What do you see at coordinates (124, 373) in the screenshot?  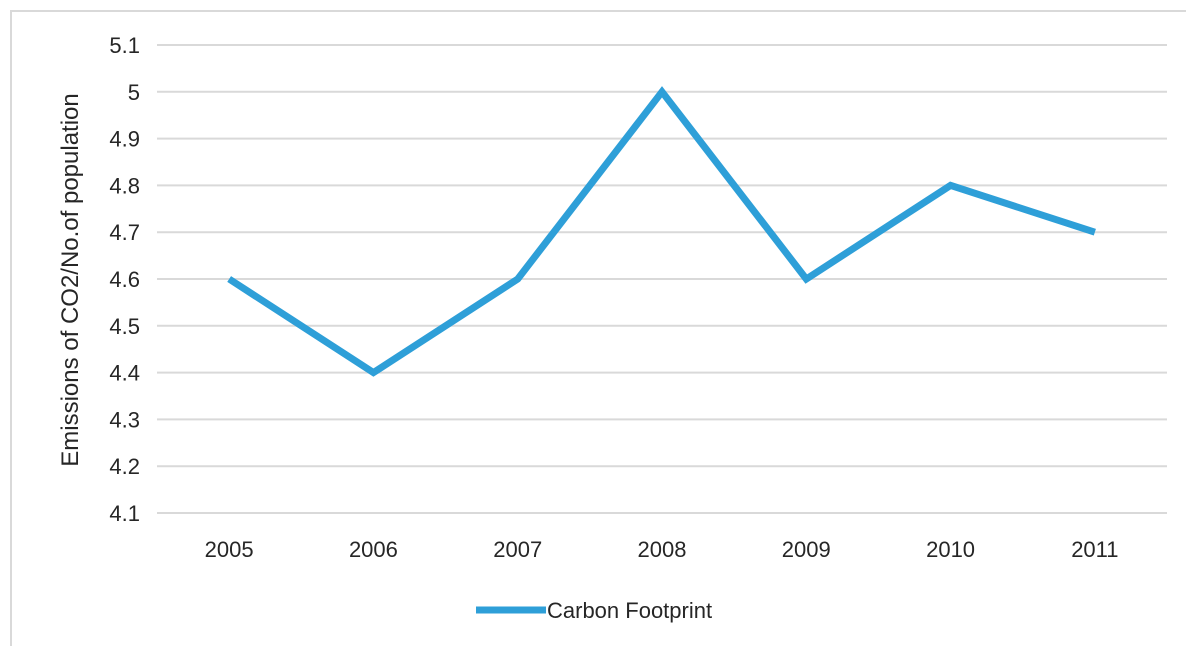 I see `y-tick-label: 4.4` at bounding box center [124, 373].